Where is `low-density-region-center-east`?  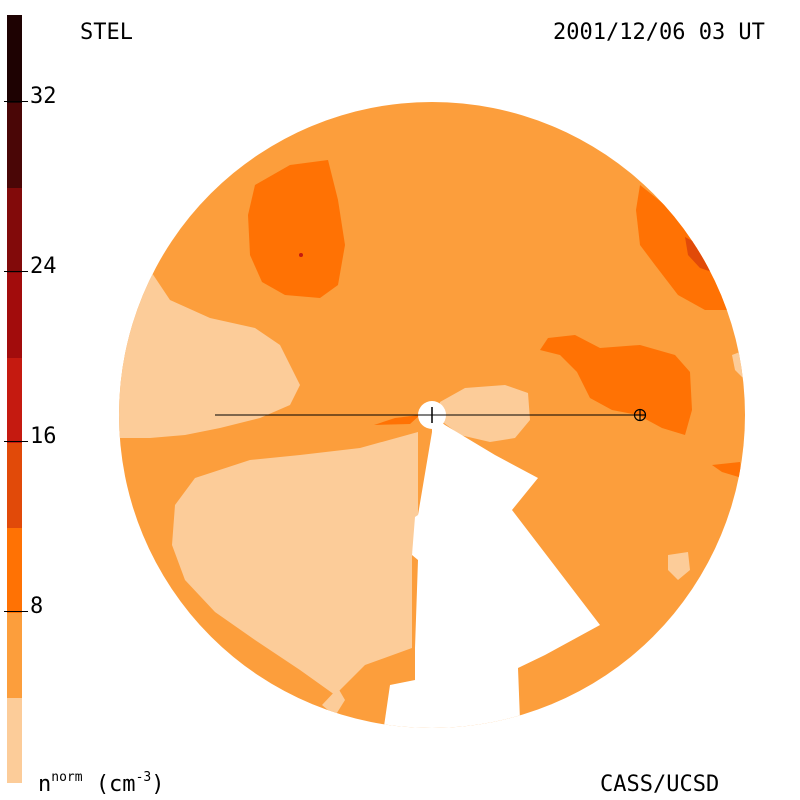
low-density-region-center-east is located at coordinates (485, 413).